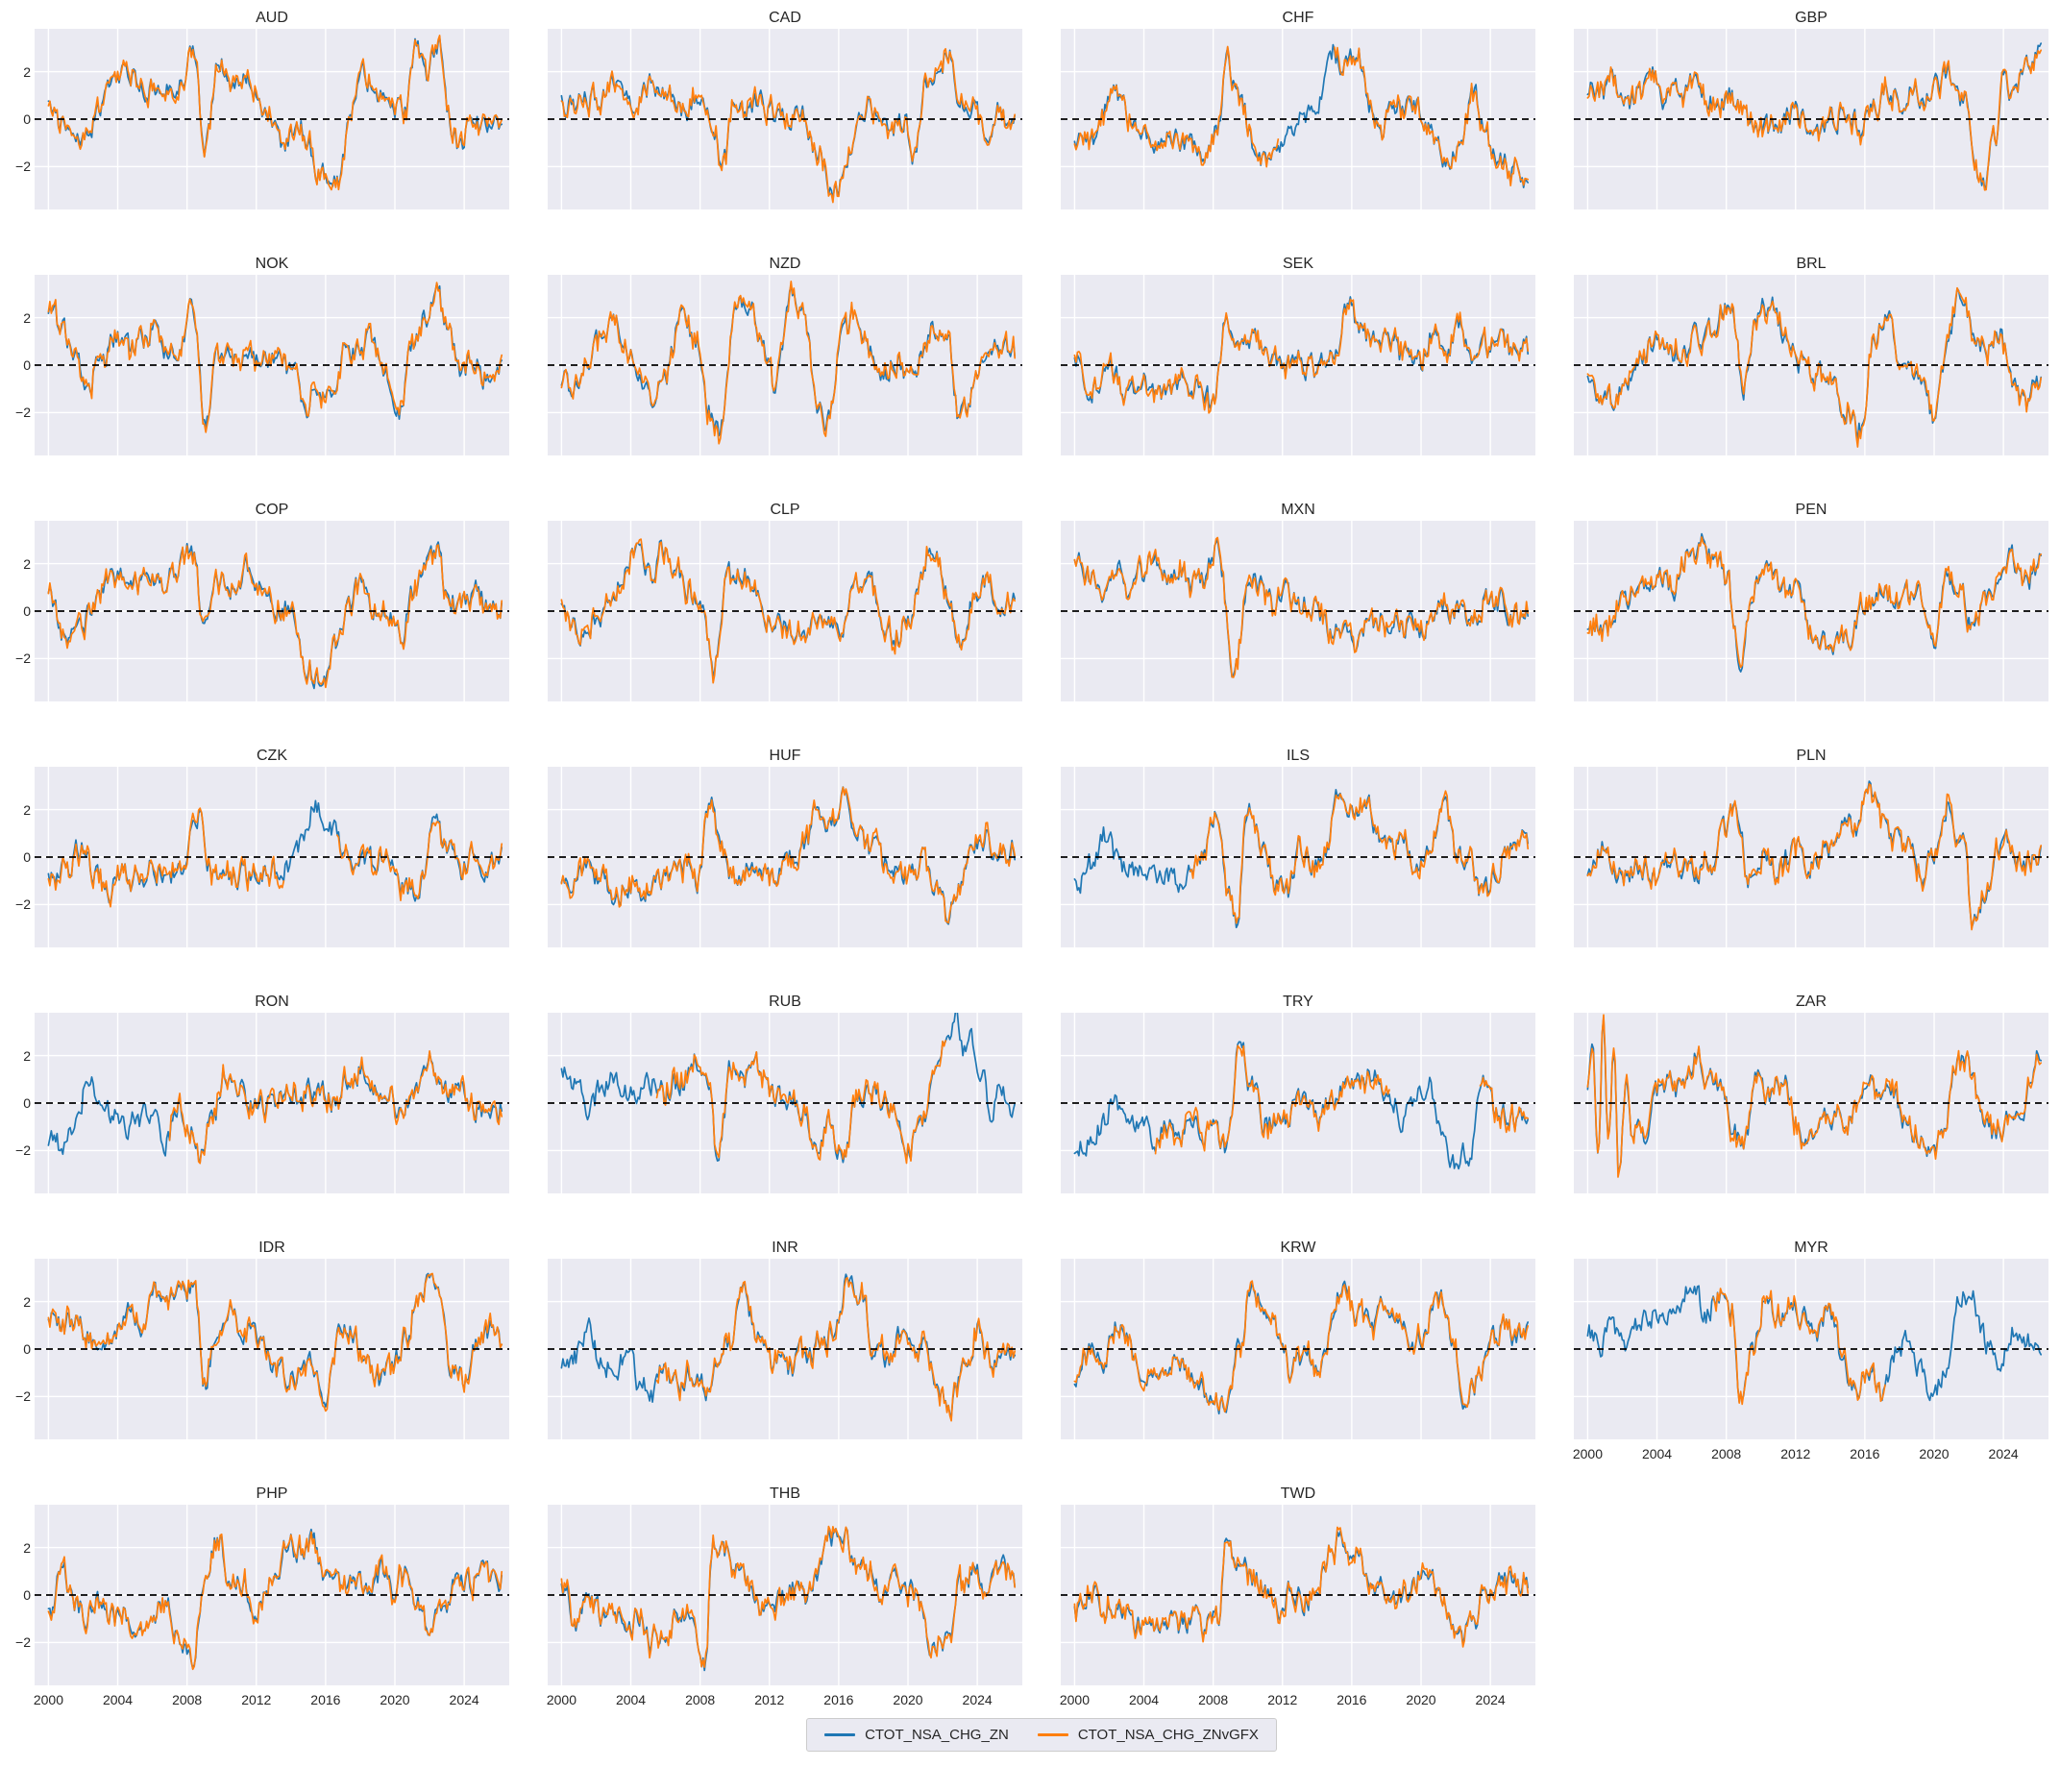 The height and width of the screenshot is (1792, 2060). What do you see at coordinates (1148, 1735) in the screenshot?
I see `legend-item-zngfx: CTOT_NSA_CHG_ZNvGFX` at bounding box center [1148, 1735].